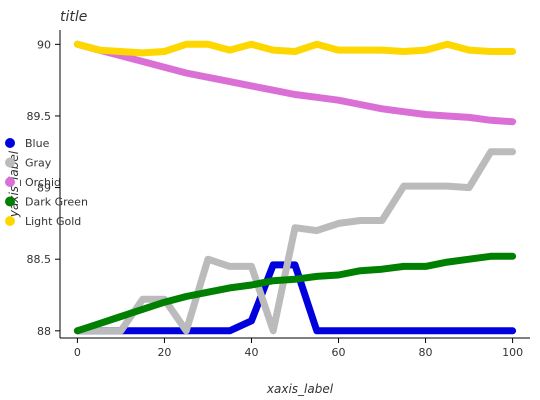  What do you see at coordinates (426, 352) in the screenshot?
I see `x-tick-label: 80` at bounding box center [426, 352].